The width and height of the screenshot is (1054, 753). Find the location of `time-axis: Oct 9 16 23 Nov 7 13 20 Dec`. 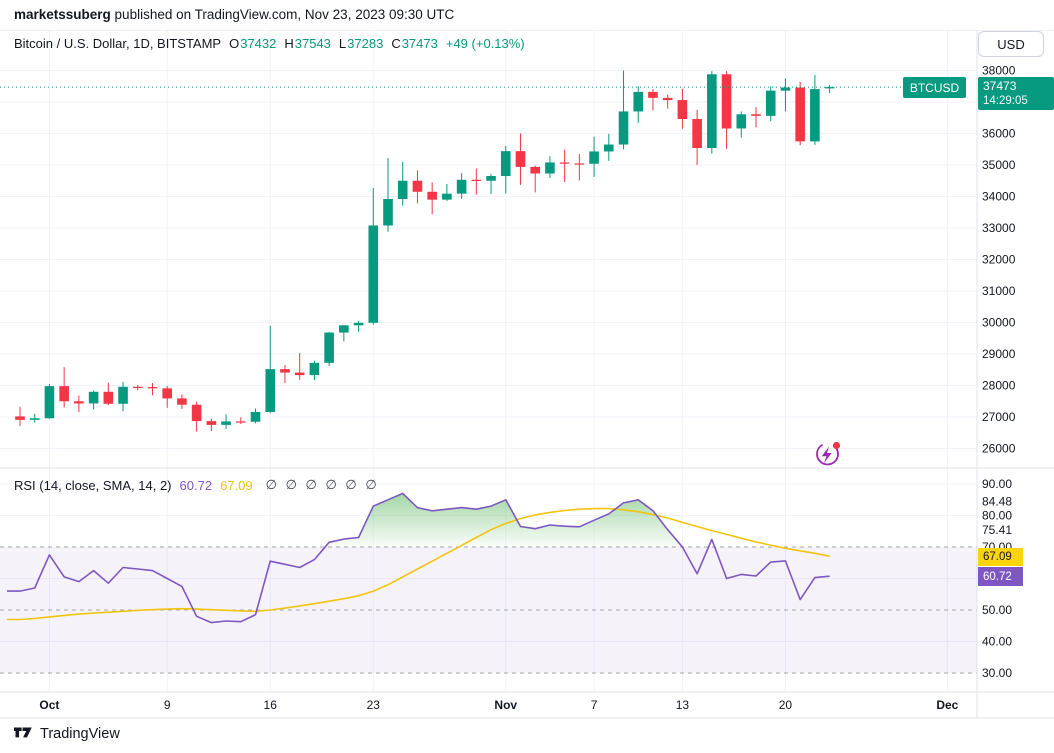

time-axis: Oct 9 16 23 Nov 7 13 20 Dec is located at coordinates (498, 705).